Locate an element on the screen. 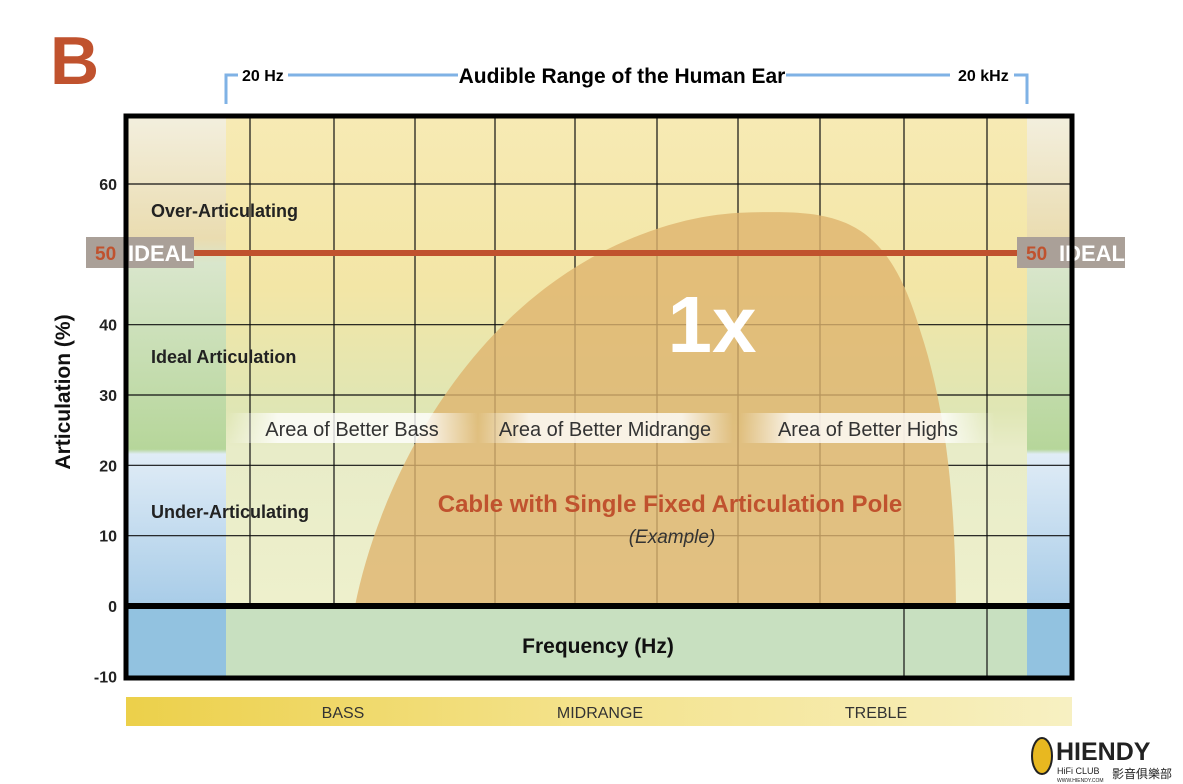  ideal-badge-left is located at coordinates (140, 252).